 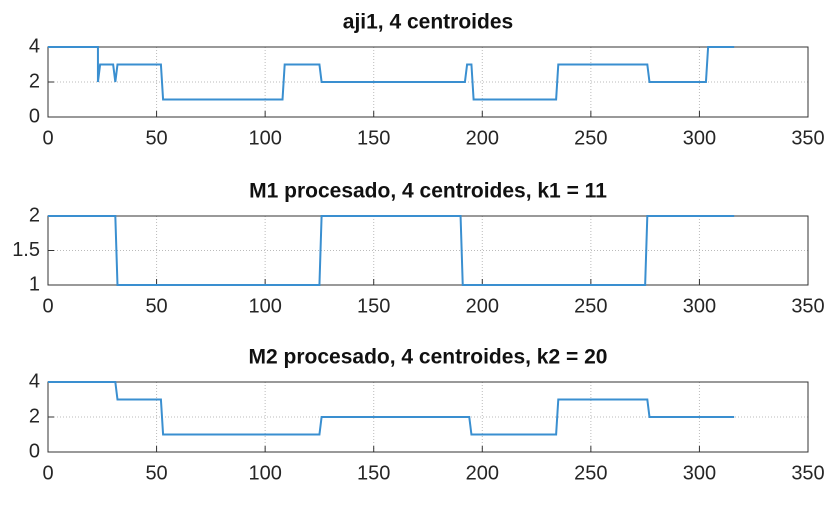 I want to click on chart-title: aji1, 4 centroides, so click(x=428, y=22).